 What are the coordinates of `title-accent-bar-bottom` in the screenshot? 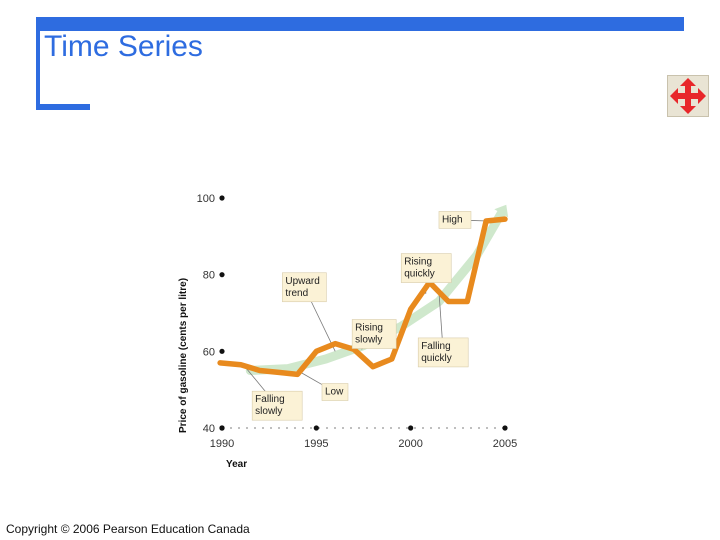 It's located at (63, 107).